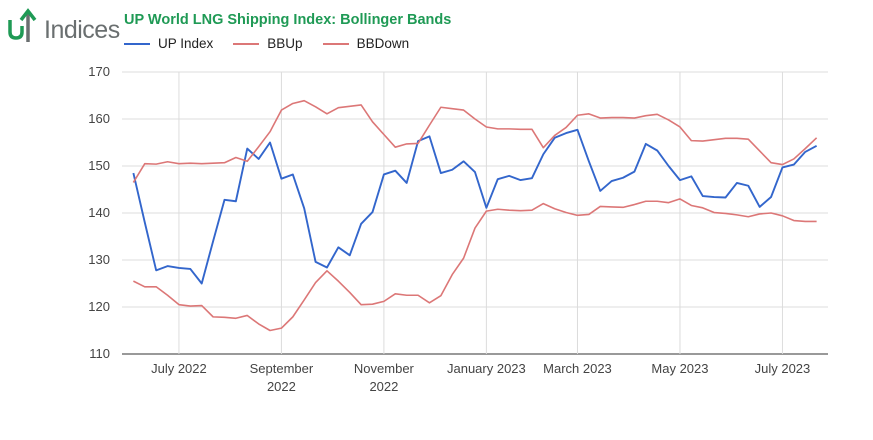  What do you see at coordinates (99, 212) in the screenshot?
I see `y-tick-label: 140` at bounding box center [99, 212].